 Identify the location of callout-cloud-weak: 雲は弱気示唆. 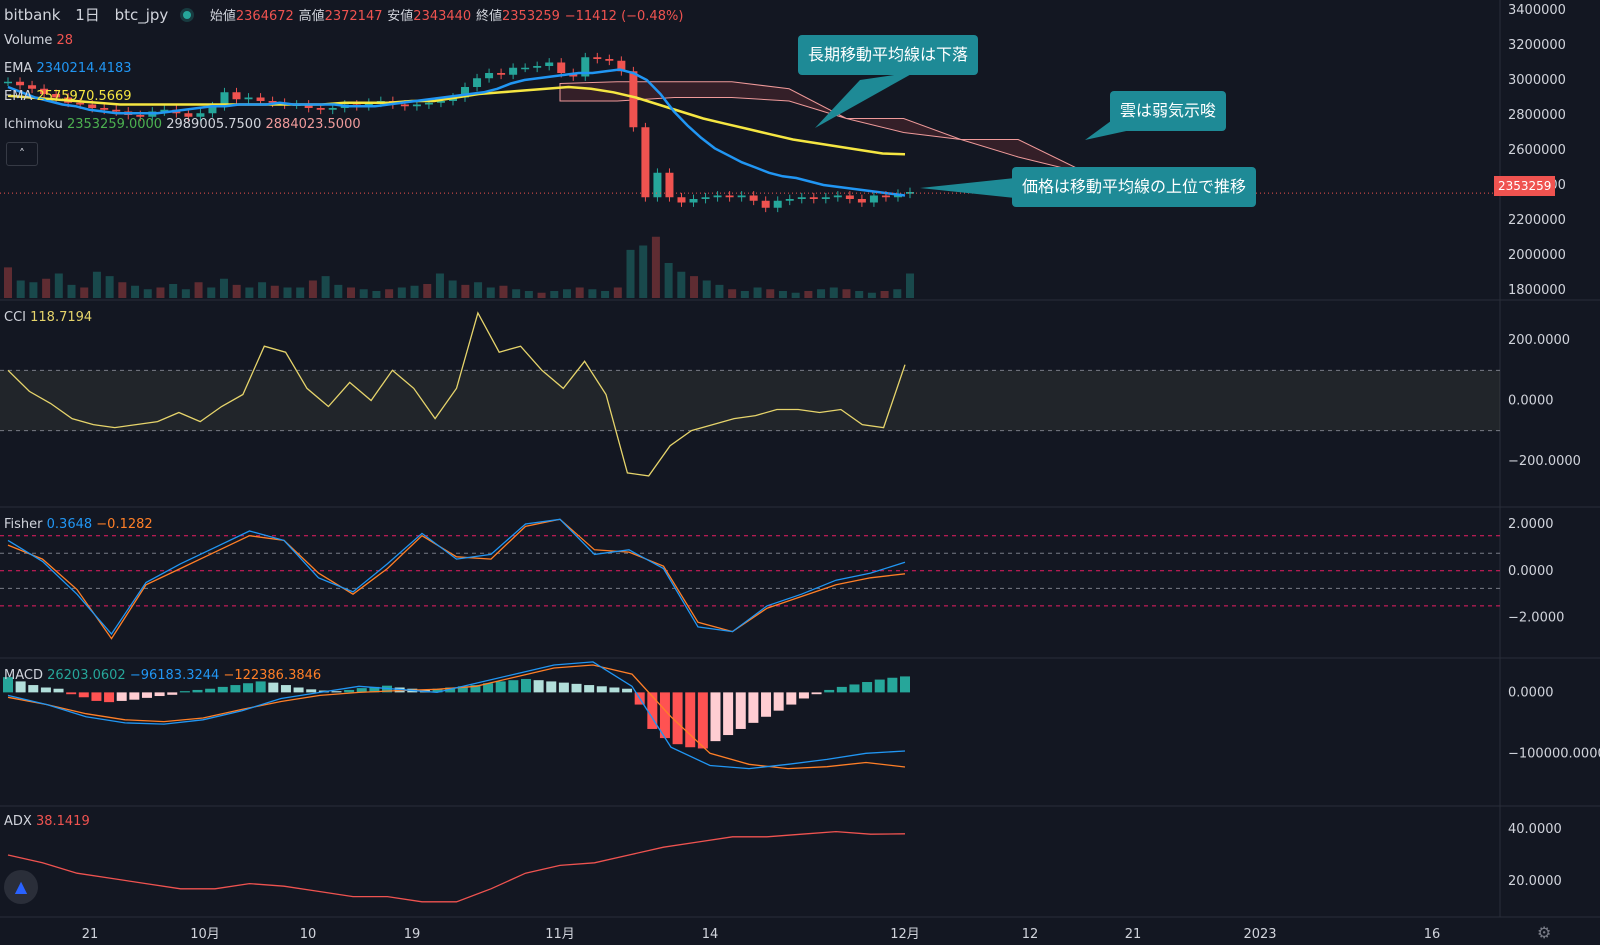
(1168, 111).